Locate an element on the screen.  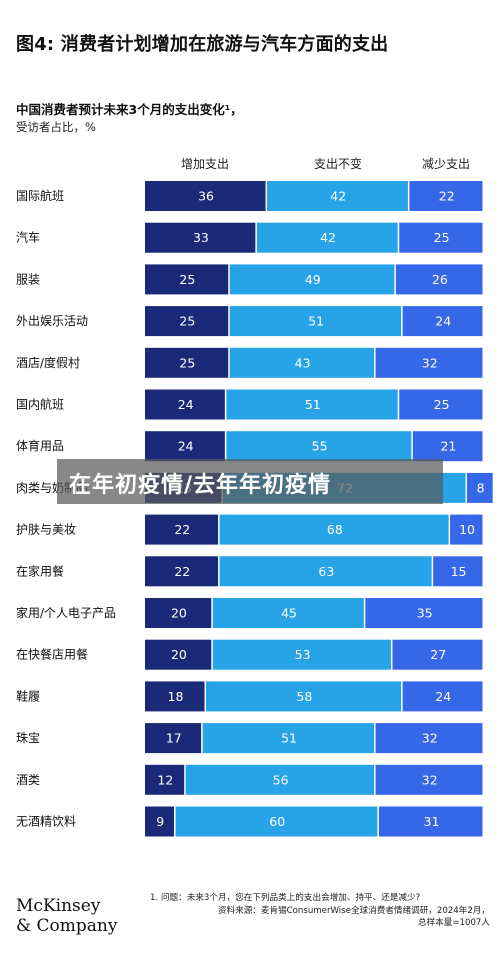
data-label-decrease: 10 is located at coordinates (467, 529).